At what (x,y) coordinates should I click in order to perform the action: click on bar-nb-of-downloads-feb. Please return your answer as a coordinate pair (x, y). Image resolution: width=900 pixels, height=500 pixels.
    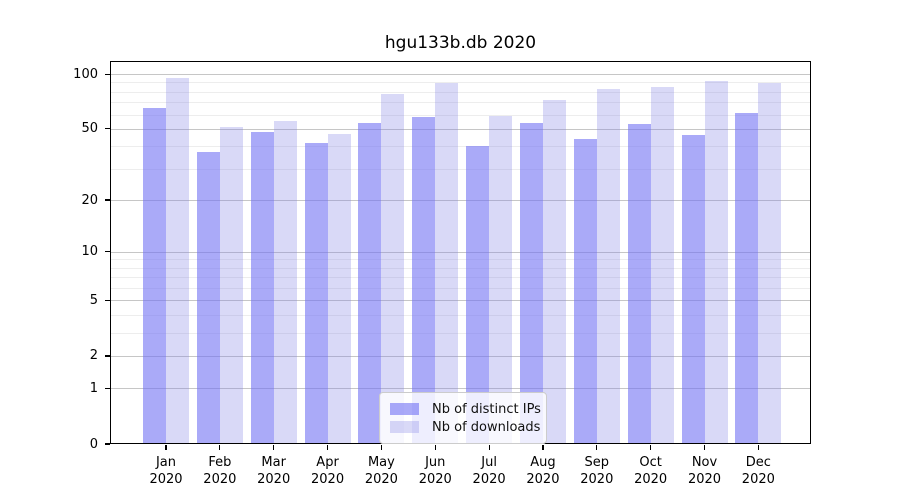
    Looking at the image, I should click on (231, 285).